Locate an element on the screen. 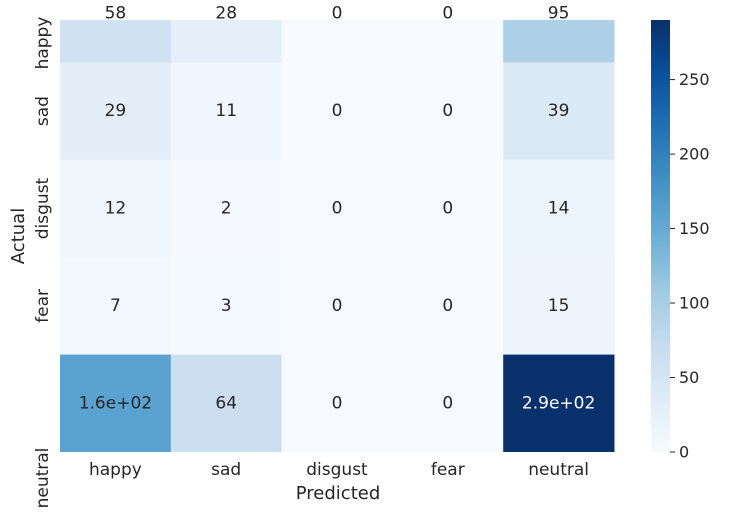 The image size is (745, 529). y-axis-label: Actual is located at coordinates (18, 236).